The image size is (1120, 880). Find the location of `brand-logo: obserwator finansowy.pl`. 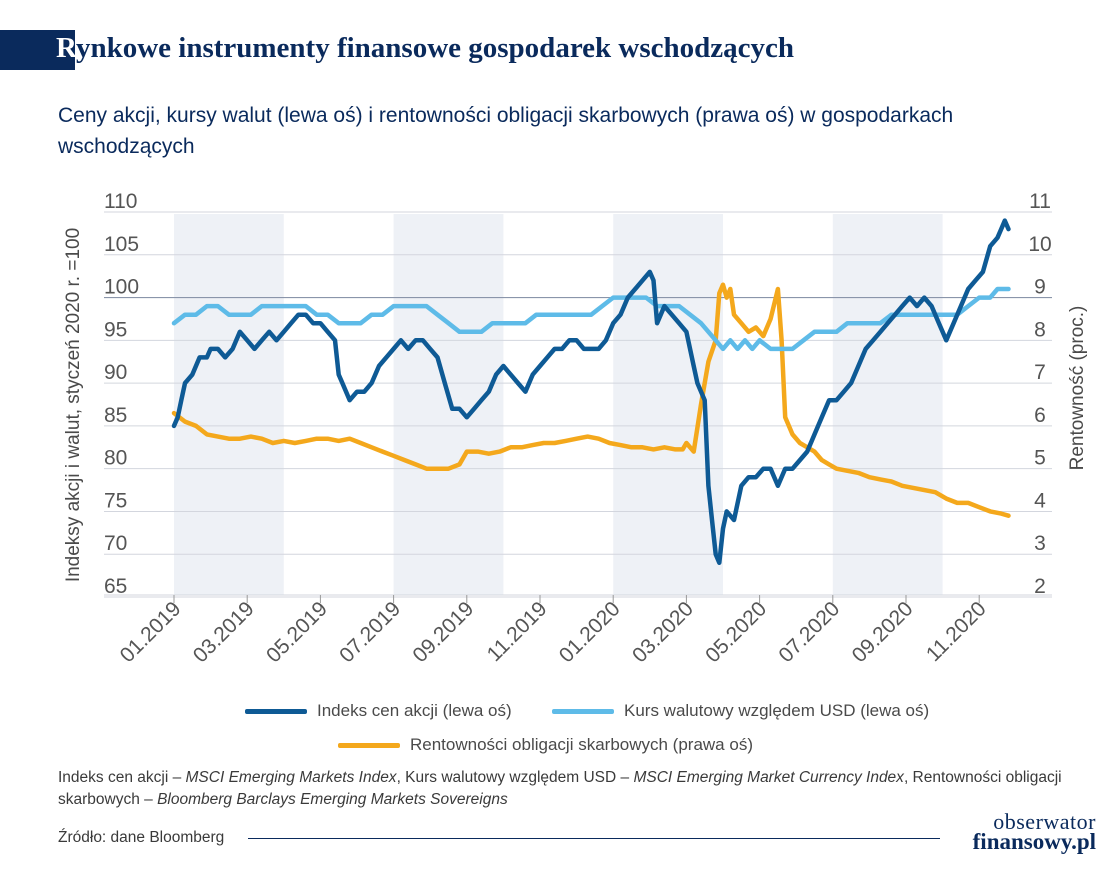

brand-logo: obserwator finansowy.pl is located at coordinates (1021, 831).